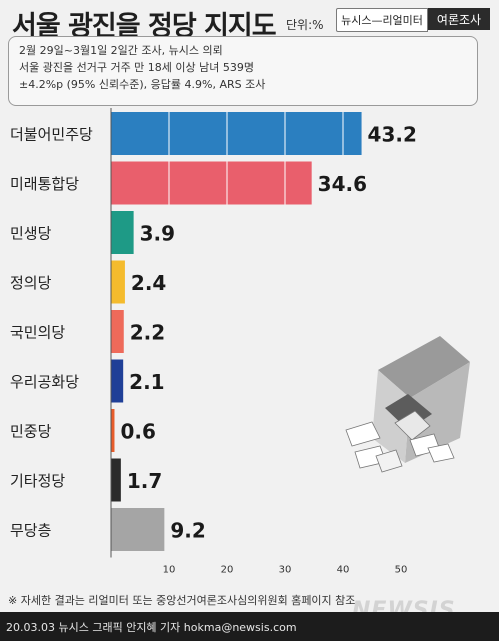 This screenshot has width=499, height=641. What do you see at coordinates (227, 570) in the screenshot?
I see `x-tick-label: 20` at bounding box center [227, 570].